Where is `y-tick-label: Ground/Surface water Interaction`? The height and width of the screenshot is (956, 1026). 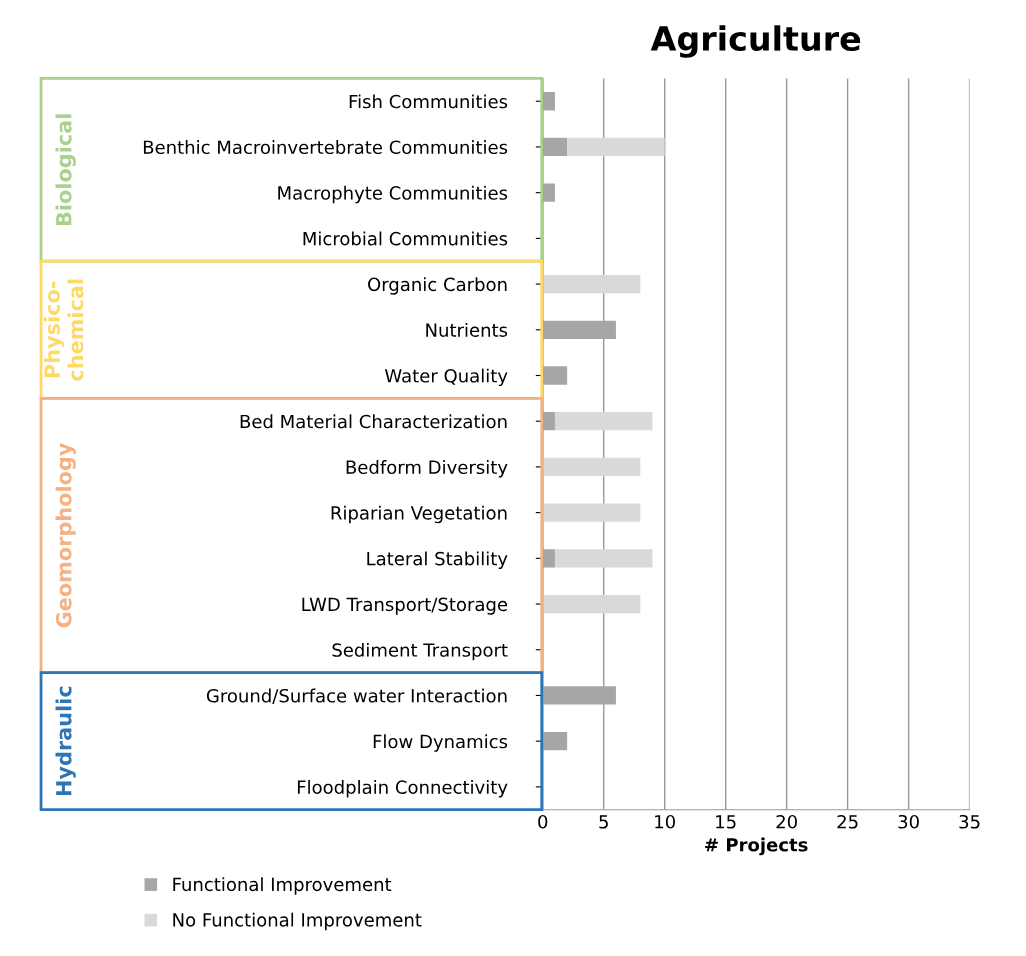 y-tick-label: Ground/Surface water Interaction is located at coordinates (356, 696).